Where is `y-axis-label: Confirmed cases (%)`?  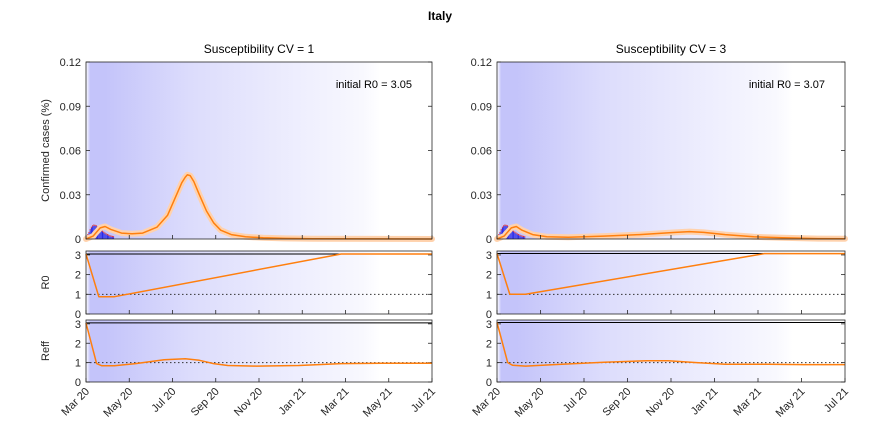 y-axis-label: Confirmed cases (%) is located at coordinates (46, 150).